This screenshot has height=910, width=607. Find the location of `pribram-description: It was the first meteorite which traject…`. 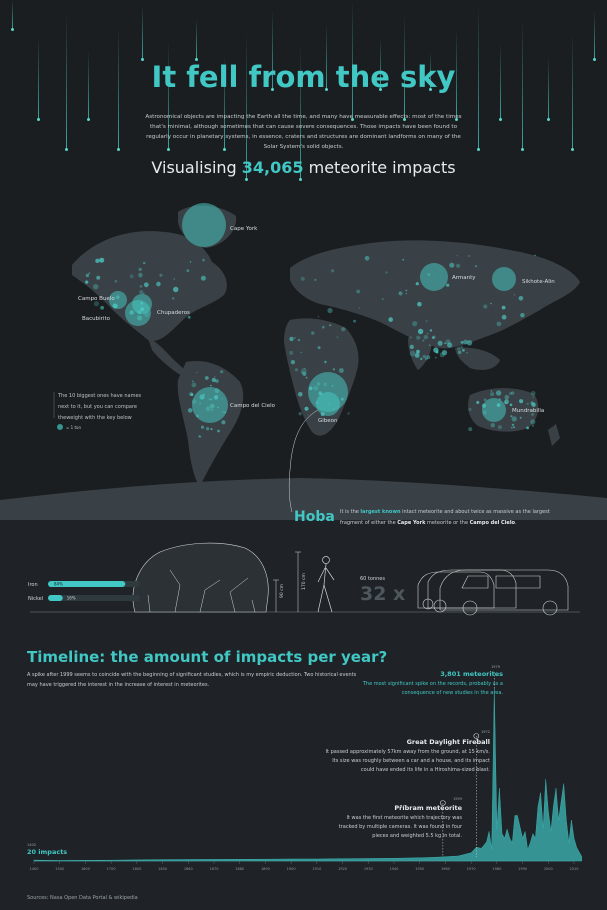

pribram-description: It was the first meteorite which traject… is located at coordinates (400, 827).